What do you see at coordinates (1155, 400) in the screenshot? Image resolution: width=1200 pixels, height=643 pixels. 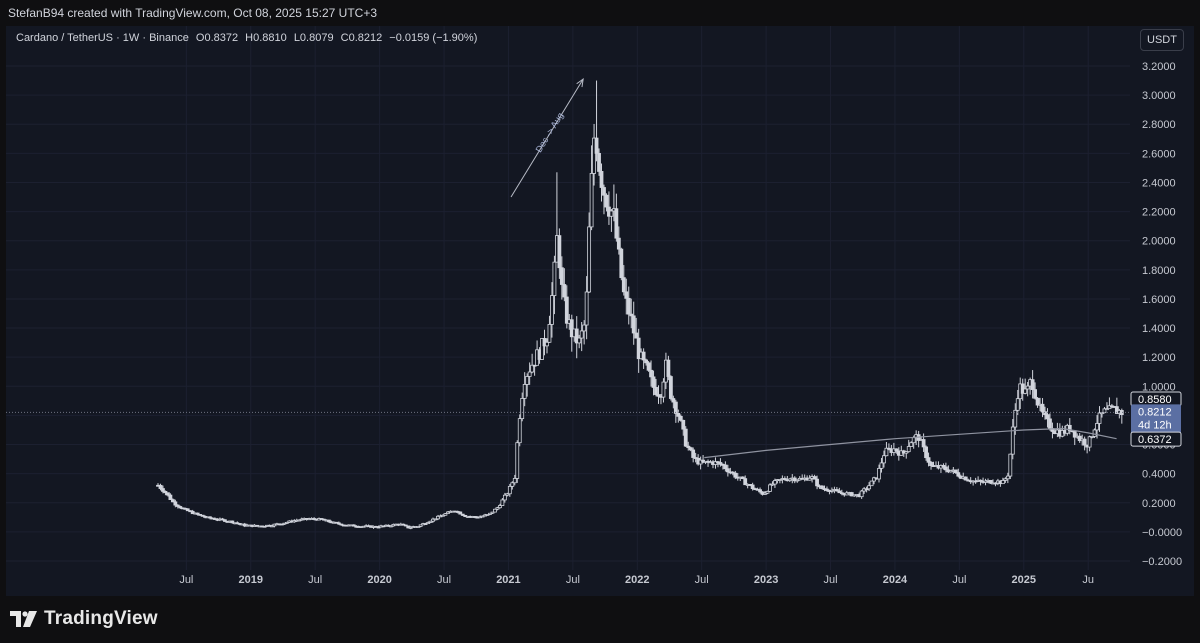 I see `price-level-label: 0.8580` at bounding box center [1155, 400].